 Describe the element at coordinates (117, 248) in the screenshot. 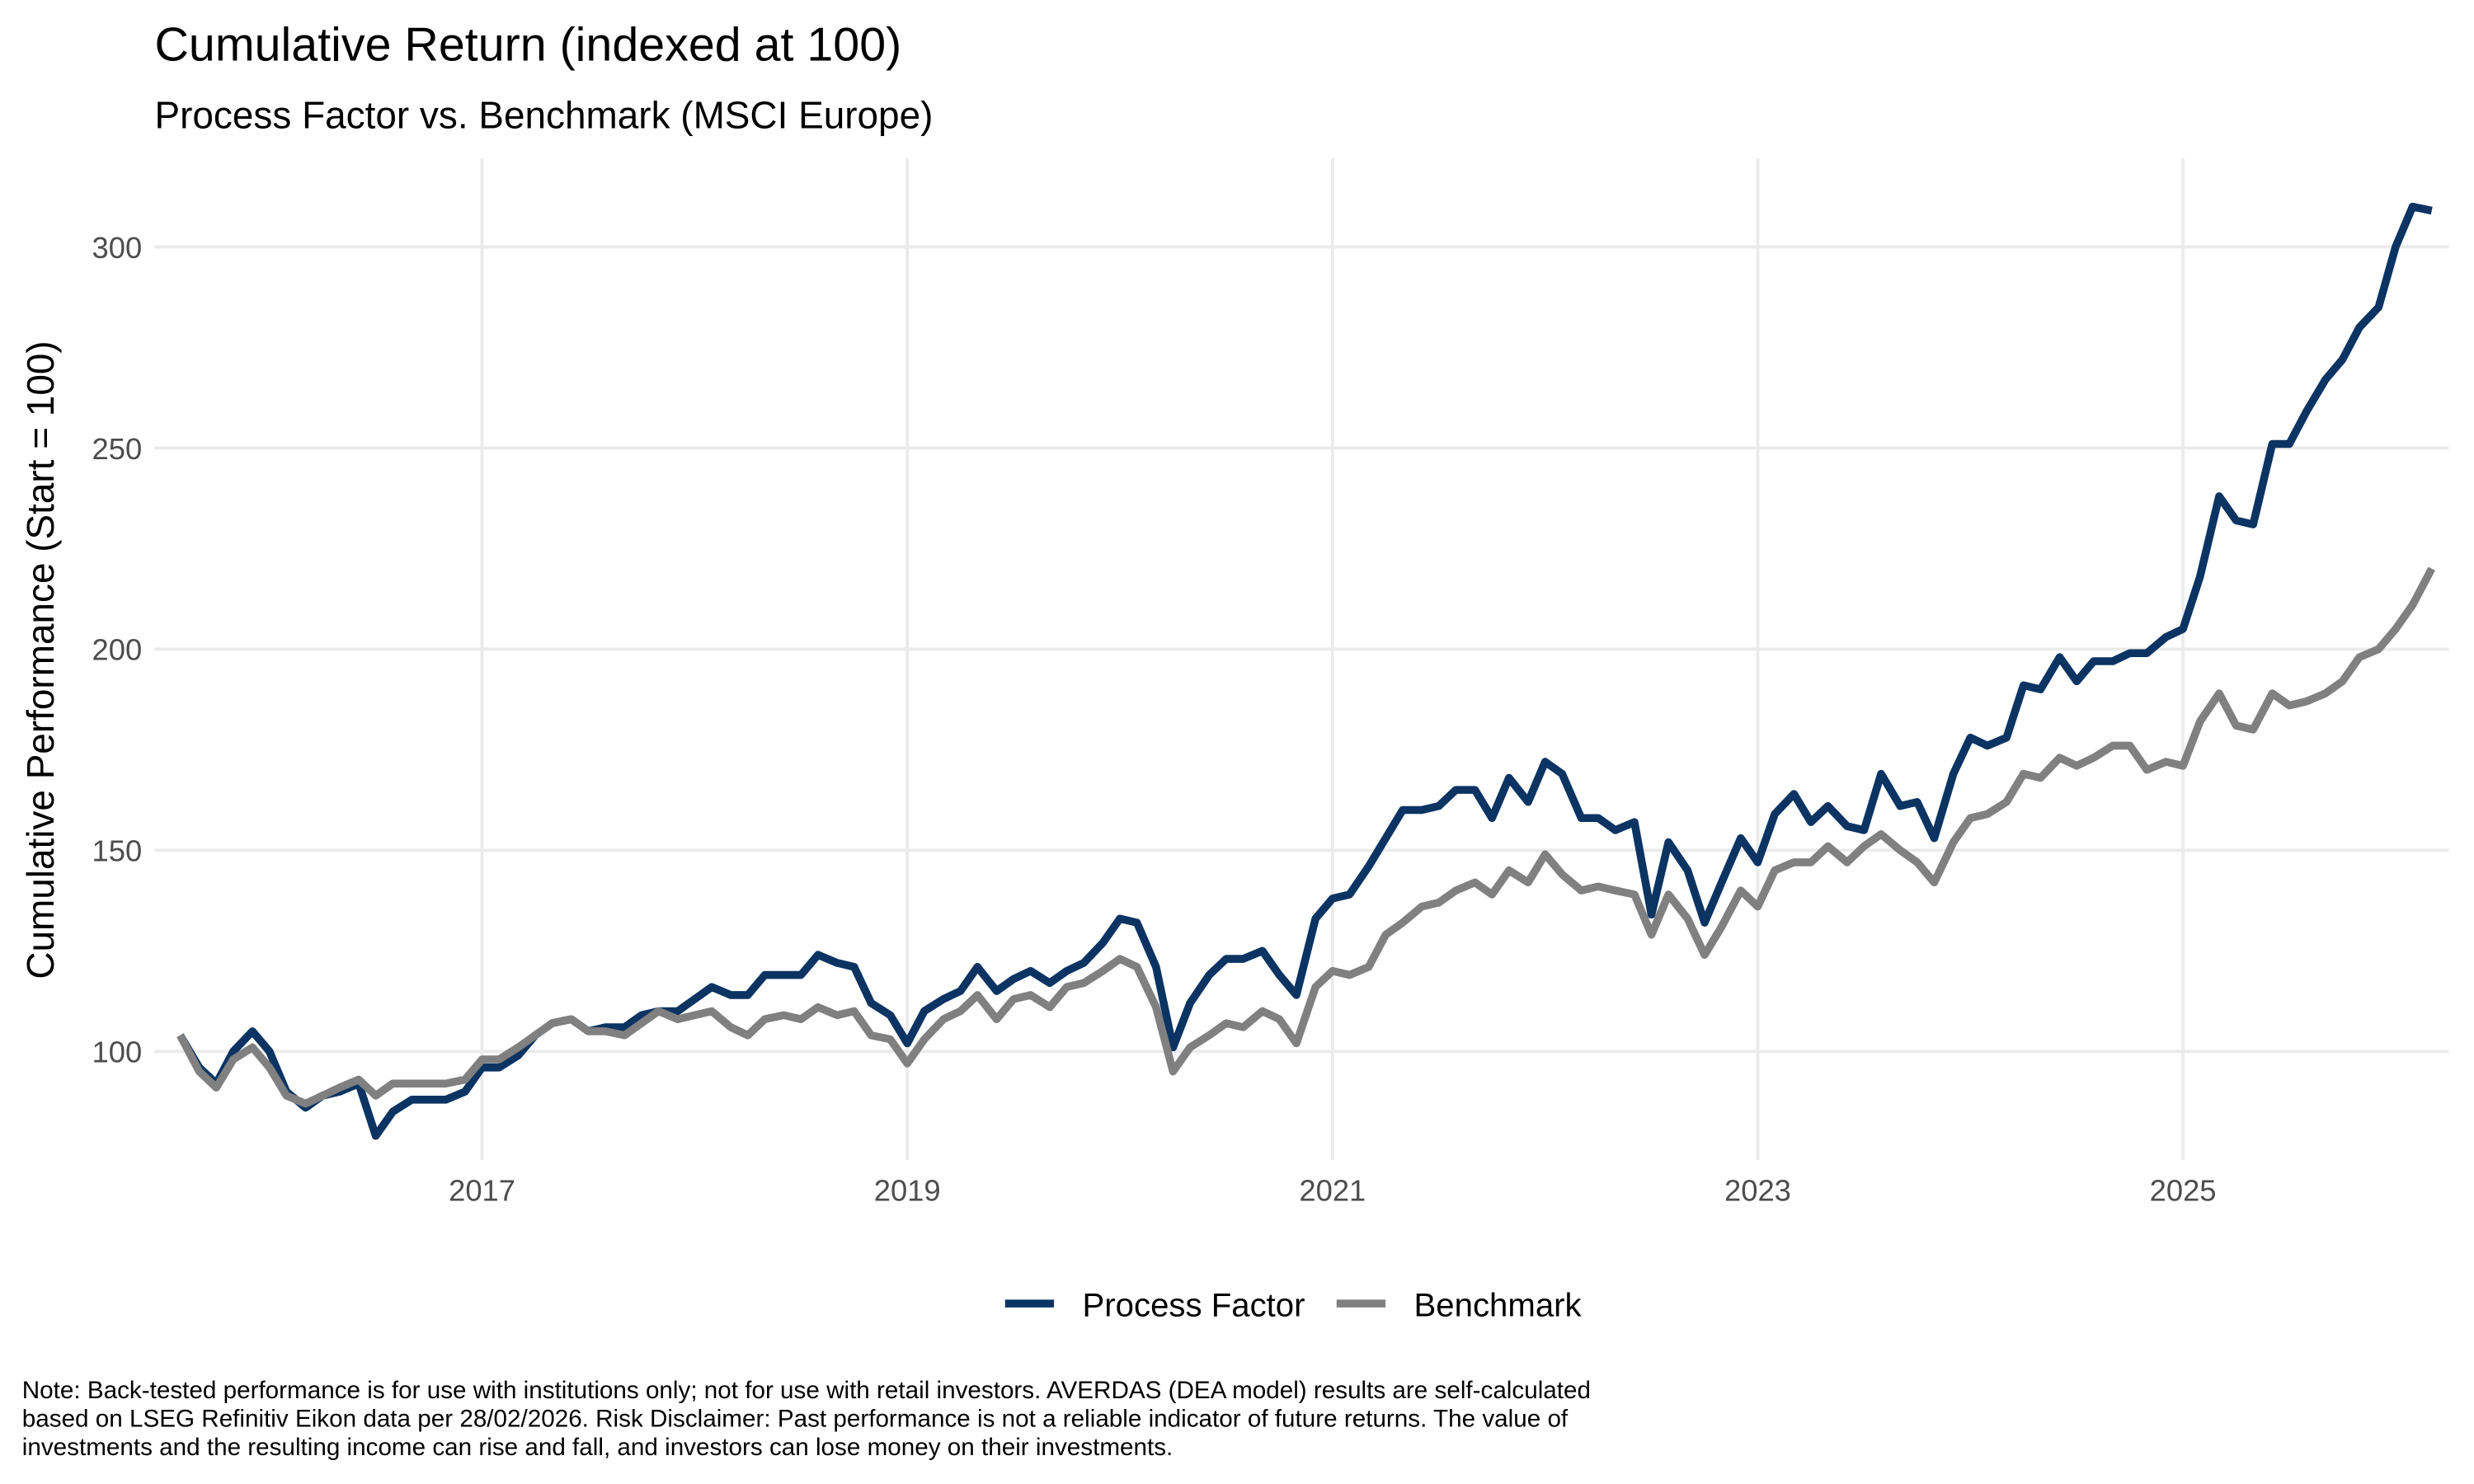

I see `y-tick-label: 300` at that location.